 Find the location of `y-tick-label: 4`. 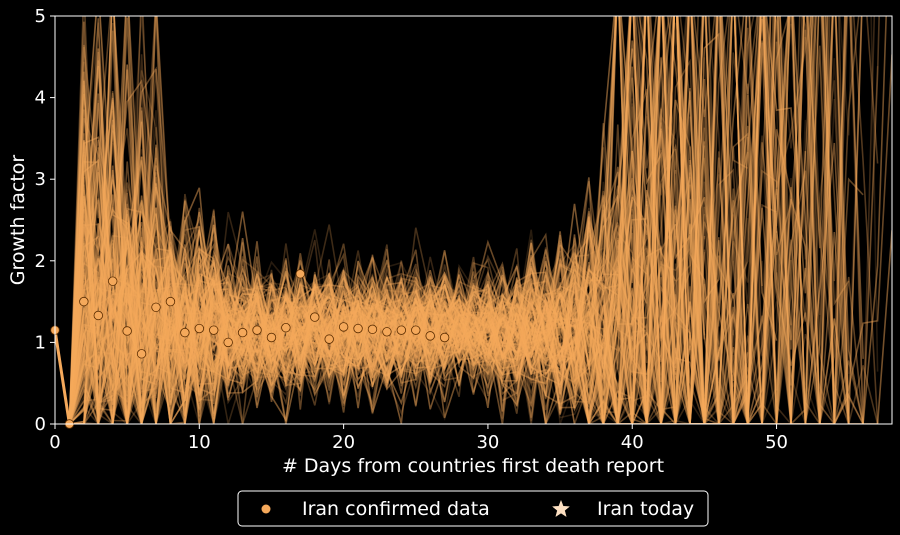

y-tick-label: 4 is located at coordinates (40, 98).